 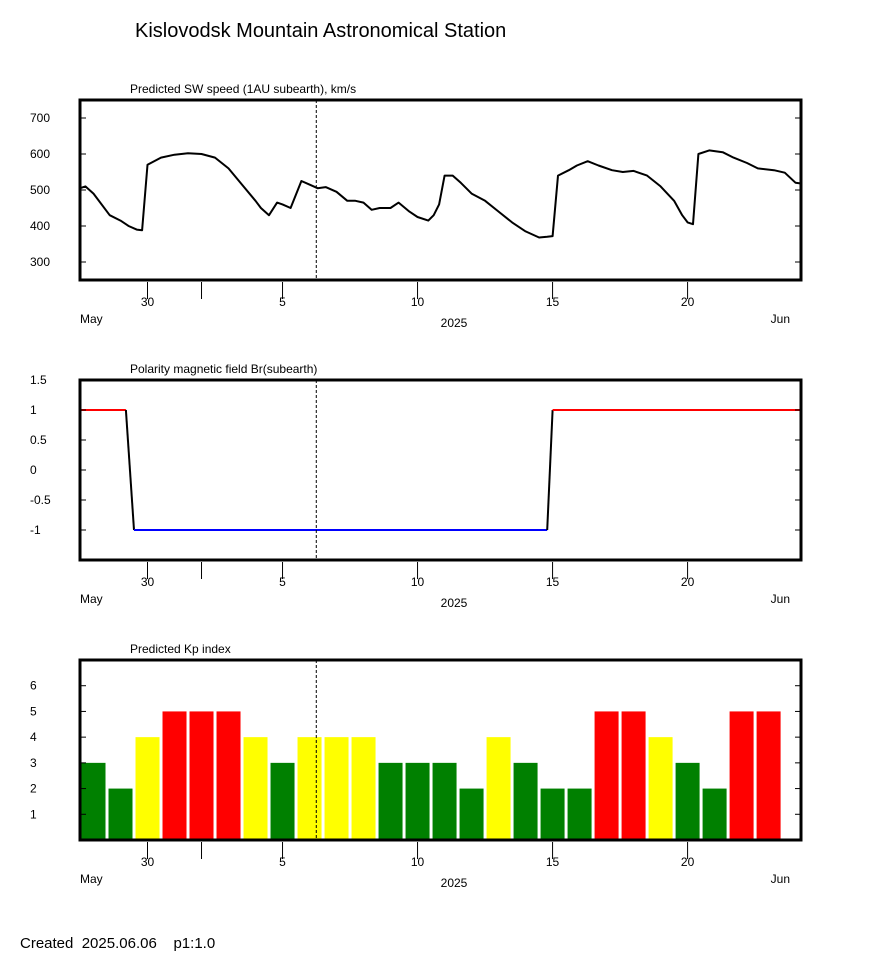 I want to click on panel-3-month-label-left: May, so click(x=91, y=879).